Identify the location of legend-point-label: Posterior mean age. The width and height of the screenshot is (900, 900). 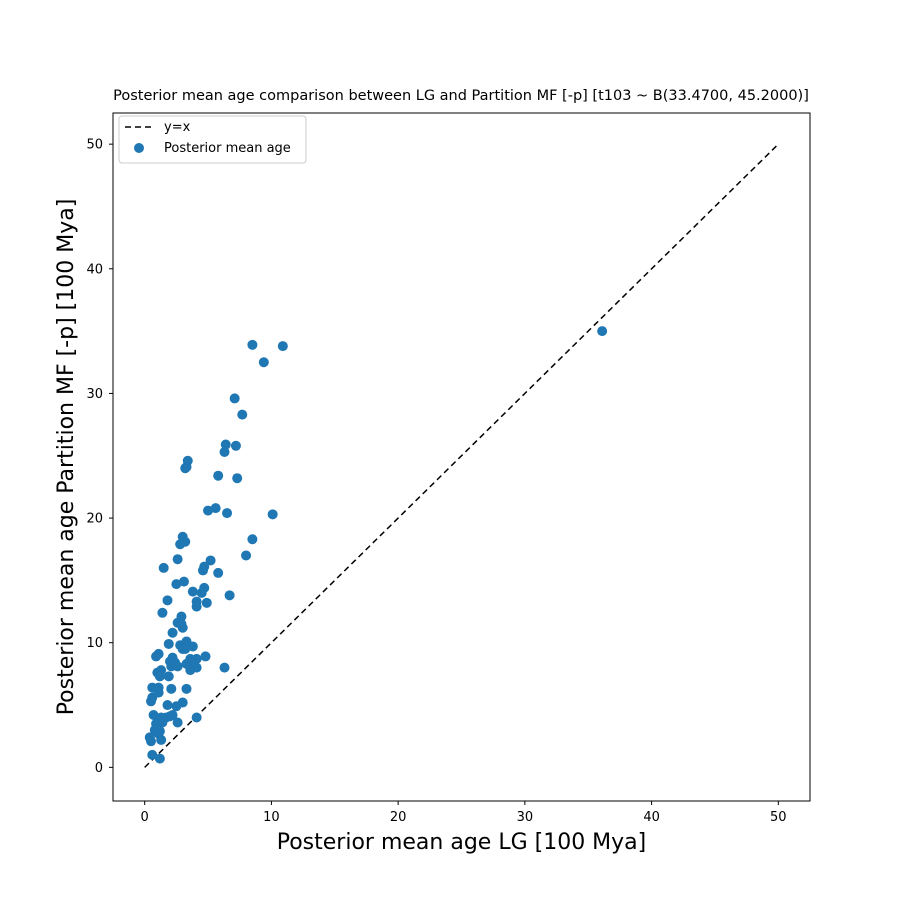
(227, 148).